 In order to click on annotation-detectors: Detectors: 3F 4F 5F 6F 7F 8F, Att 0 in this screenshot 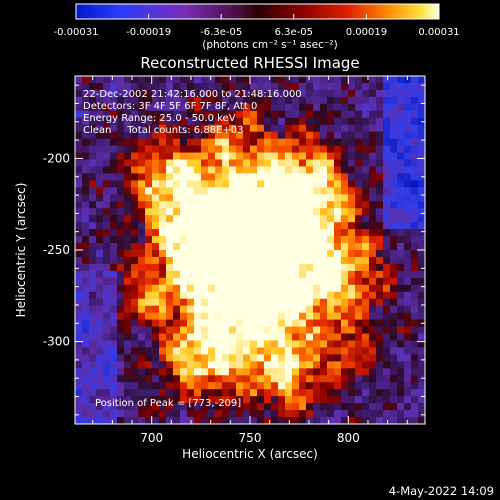, I will do `click(170, 106)`.